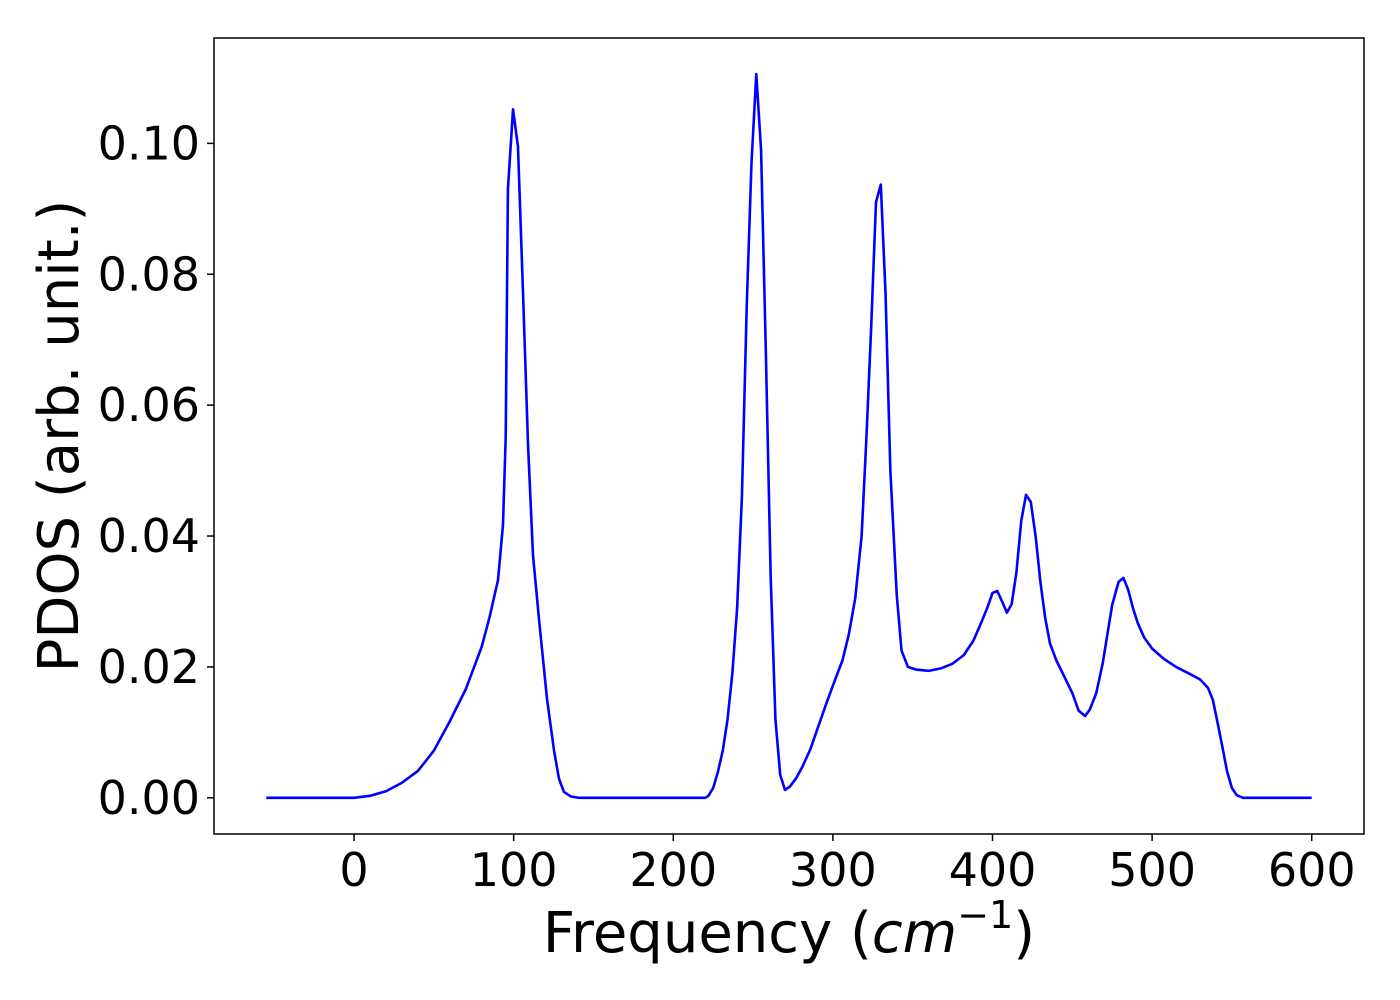 The height and width of the screenshot is (1000, 1400). Describe the element at coordinates (673, 870) in the screenshot. I see `x-tick-label: 200` at that location.